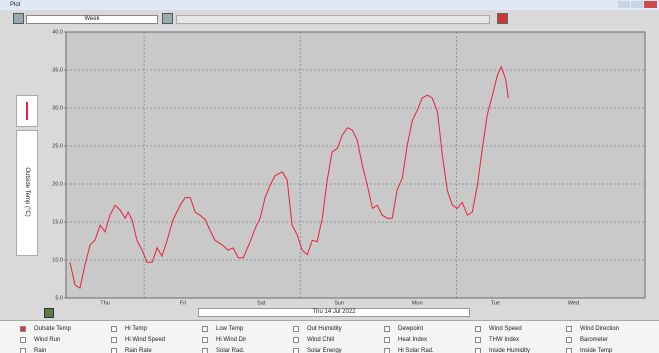 The width and height of the screenshot is (659, 353). What do you see at coordinates (64, 340) in the screenshot?
I see `option: Wind Run` at bounding box center [64, 340].